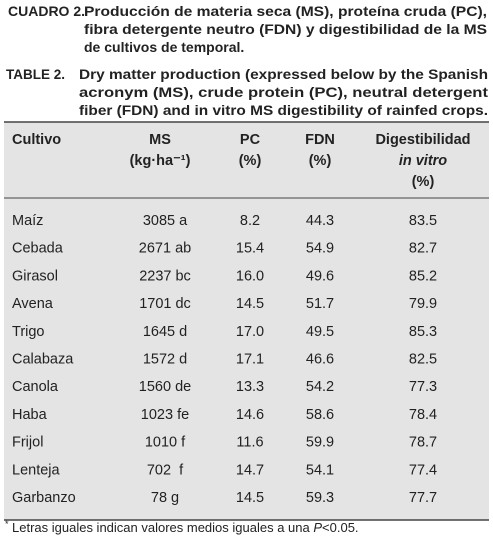  What do you see at coordinates (33, 304) in the screenshot?
I see `row-label: Avena` at bounding box center [33, 304].